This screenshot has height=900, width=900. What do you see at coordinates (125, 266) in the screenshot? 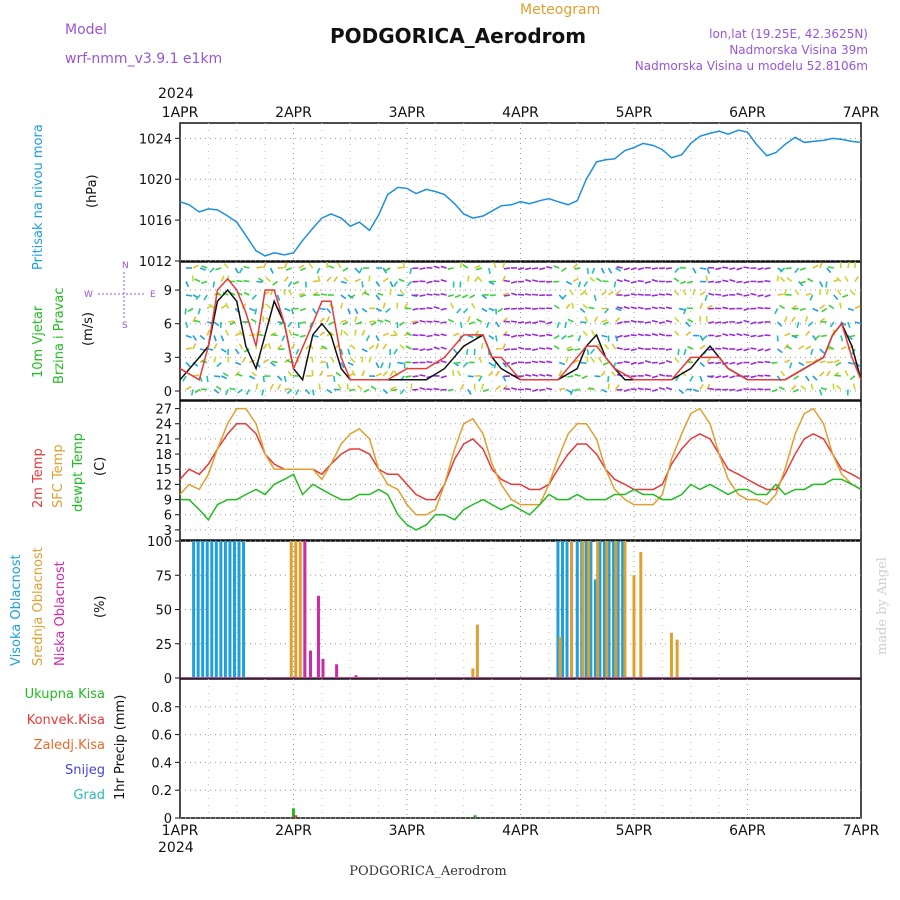
I see `compass-n: N` at bounding box center [125, 266].